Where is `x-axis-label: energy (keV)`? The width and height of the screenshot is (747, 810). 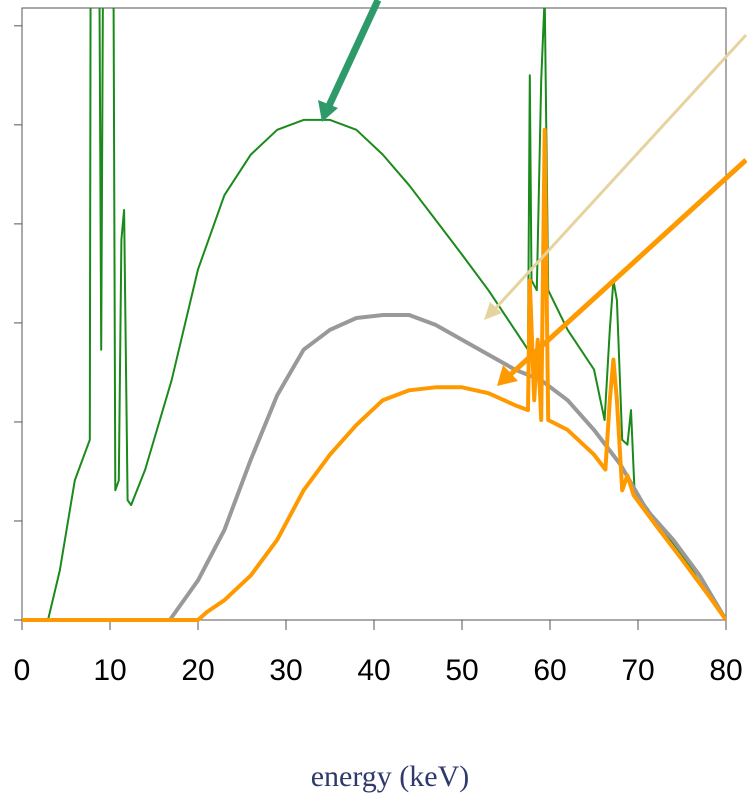
x-axis-label: energy (keV) is located at coordinates (390, 776).